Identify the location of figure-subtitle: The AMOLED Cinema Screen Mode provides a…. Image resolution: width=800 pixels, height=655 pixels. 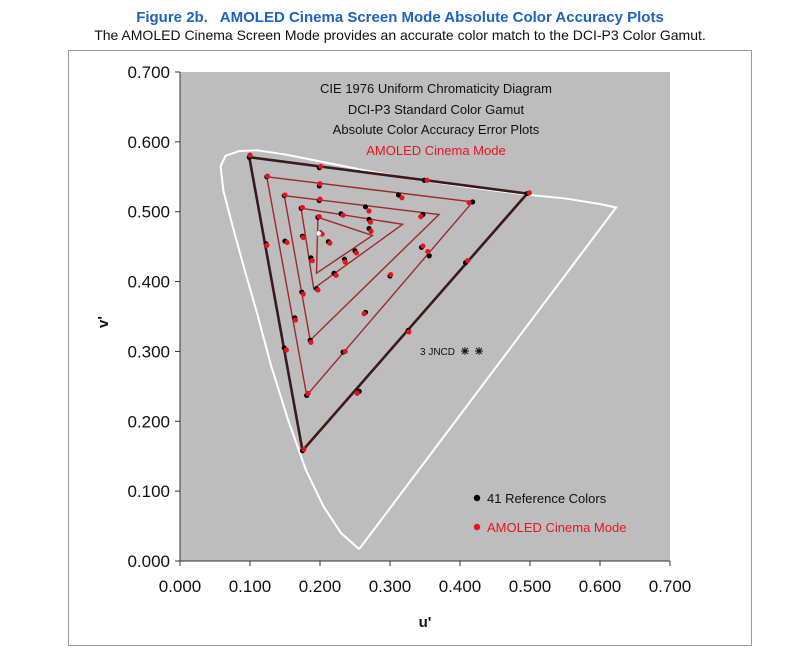
(400, 35).